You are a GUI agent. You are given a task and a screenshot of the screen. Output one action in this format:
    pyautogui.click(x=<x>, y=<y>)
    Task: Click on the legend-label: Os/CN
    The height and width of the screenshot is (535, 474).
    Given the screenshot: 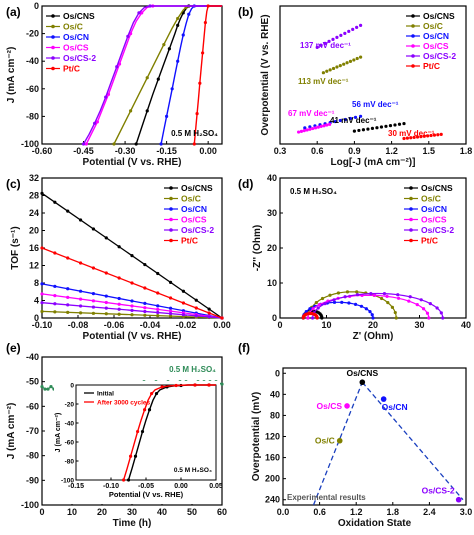 What is the action you would take?
    pyautogui.click(x=436, y=36)
    